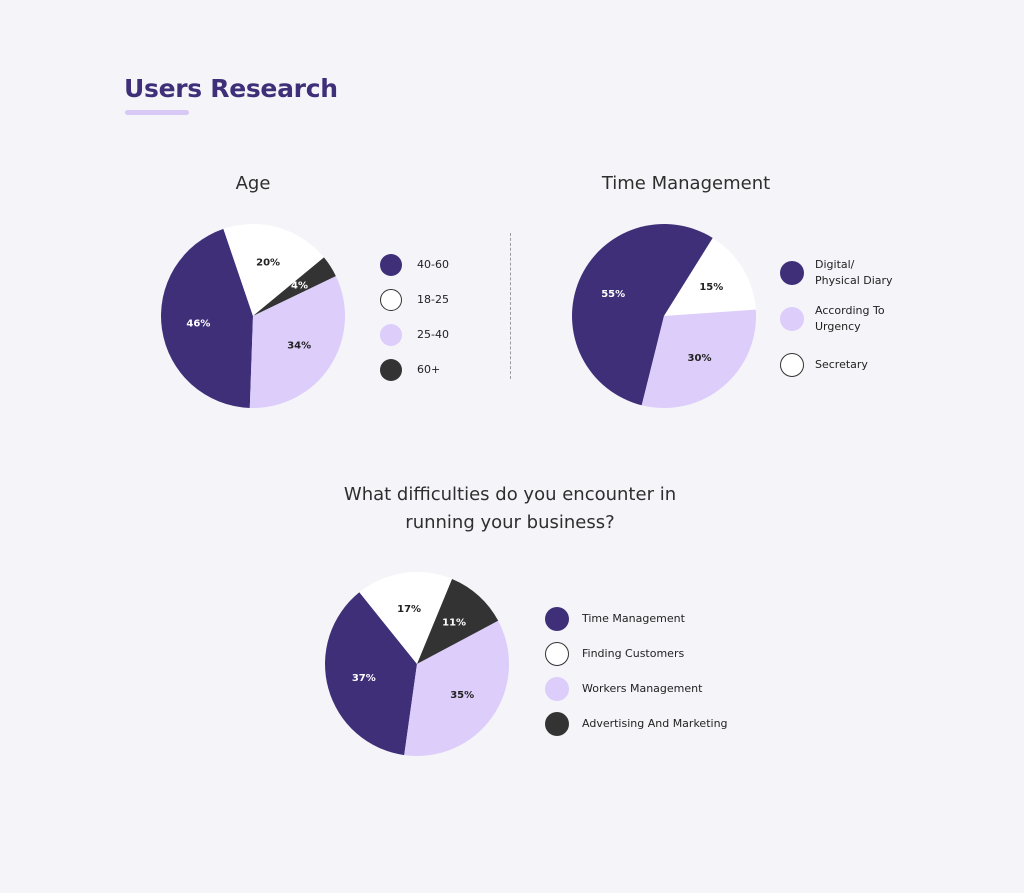  I want to click on legend-item-60: 60+, so click(414, 369).